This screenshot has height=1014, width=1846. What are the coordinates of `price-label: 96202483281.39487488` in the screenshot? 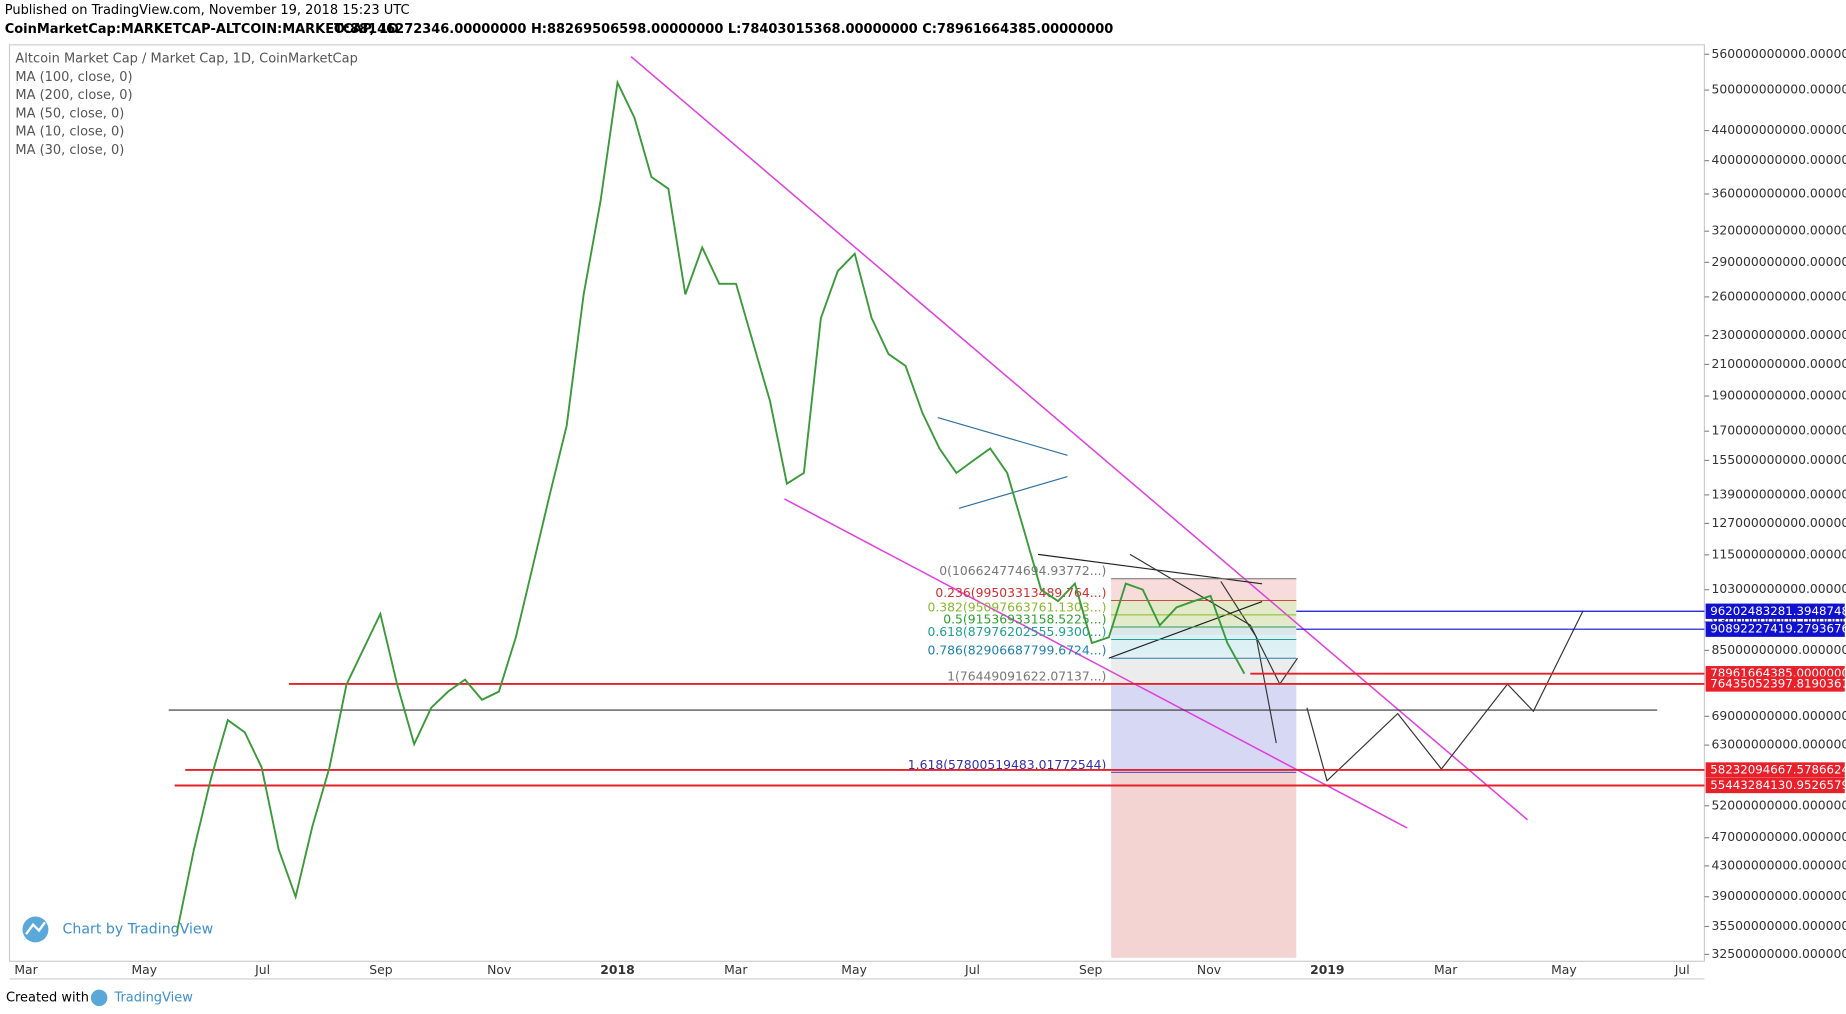 It's located at (1778, 611).